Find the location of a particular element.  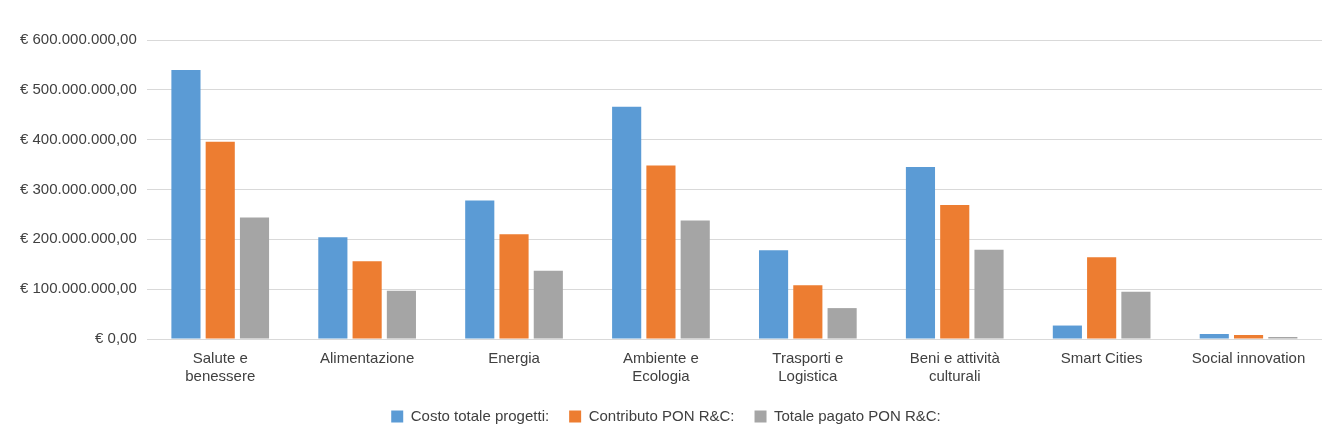

legend-label: Totale pagato PON R&C: is located at coordinates (857, 415).